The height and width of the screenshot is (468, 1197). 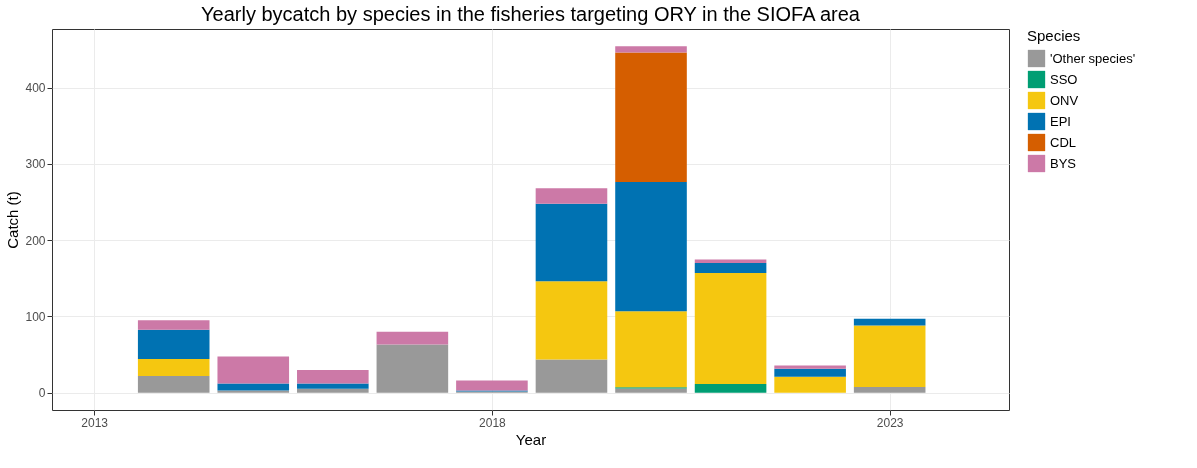 I want to click on legend-label: EPI, so click(x=1060, y=121).